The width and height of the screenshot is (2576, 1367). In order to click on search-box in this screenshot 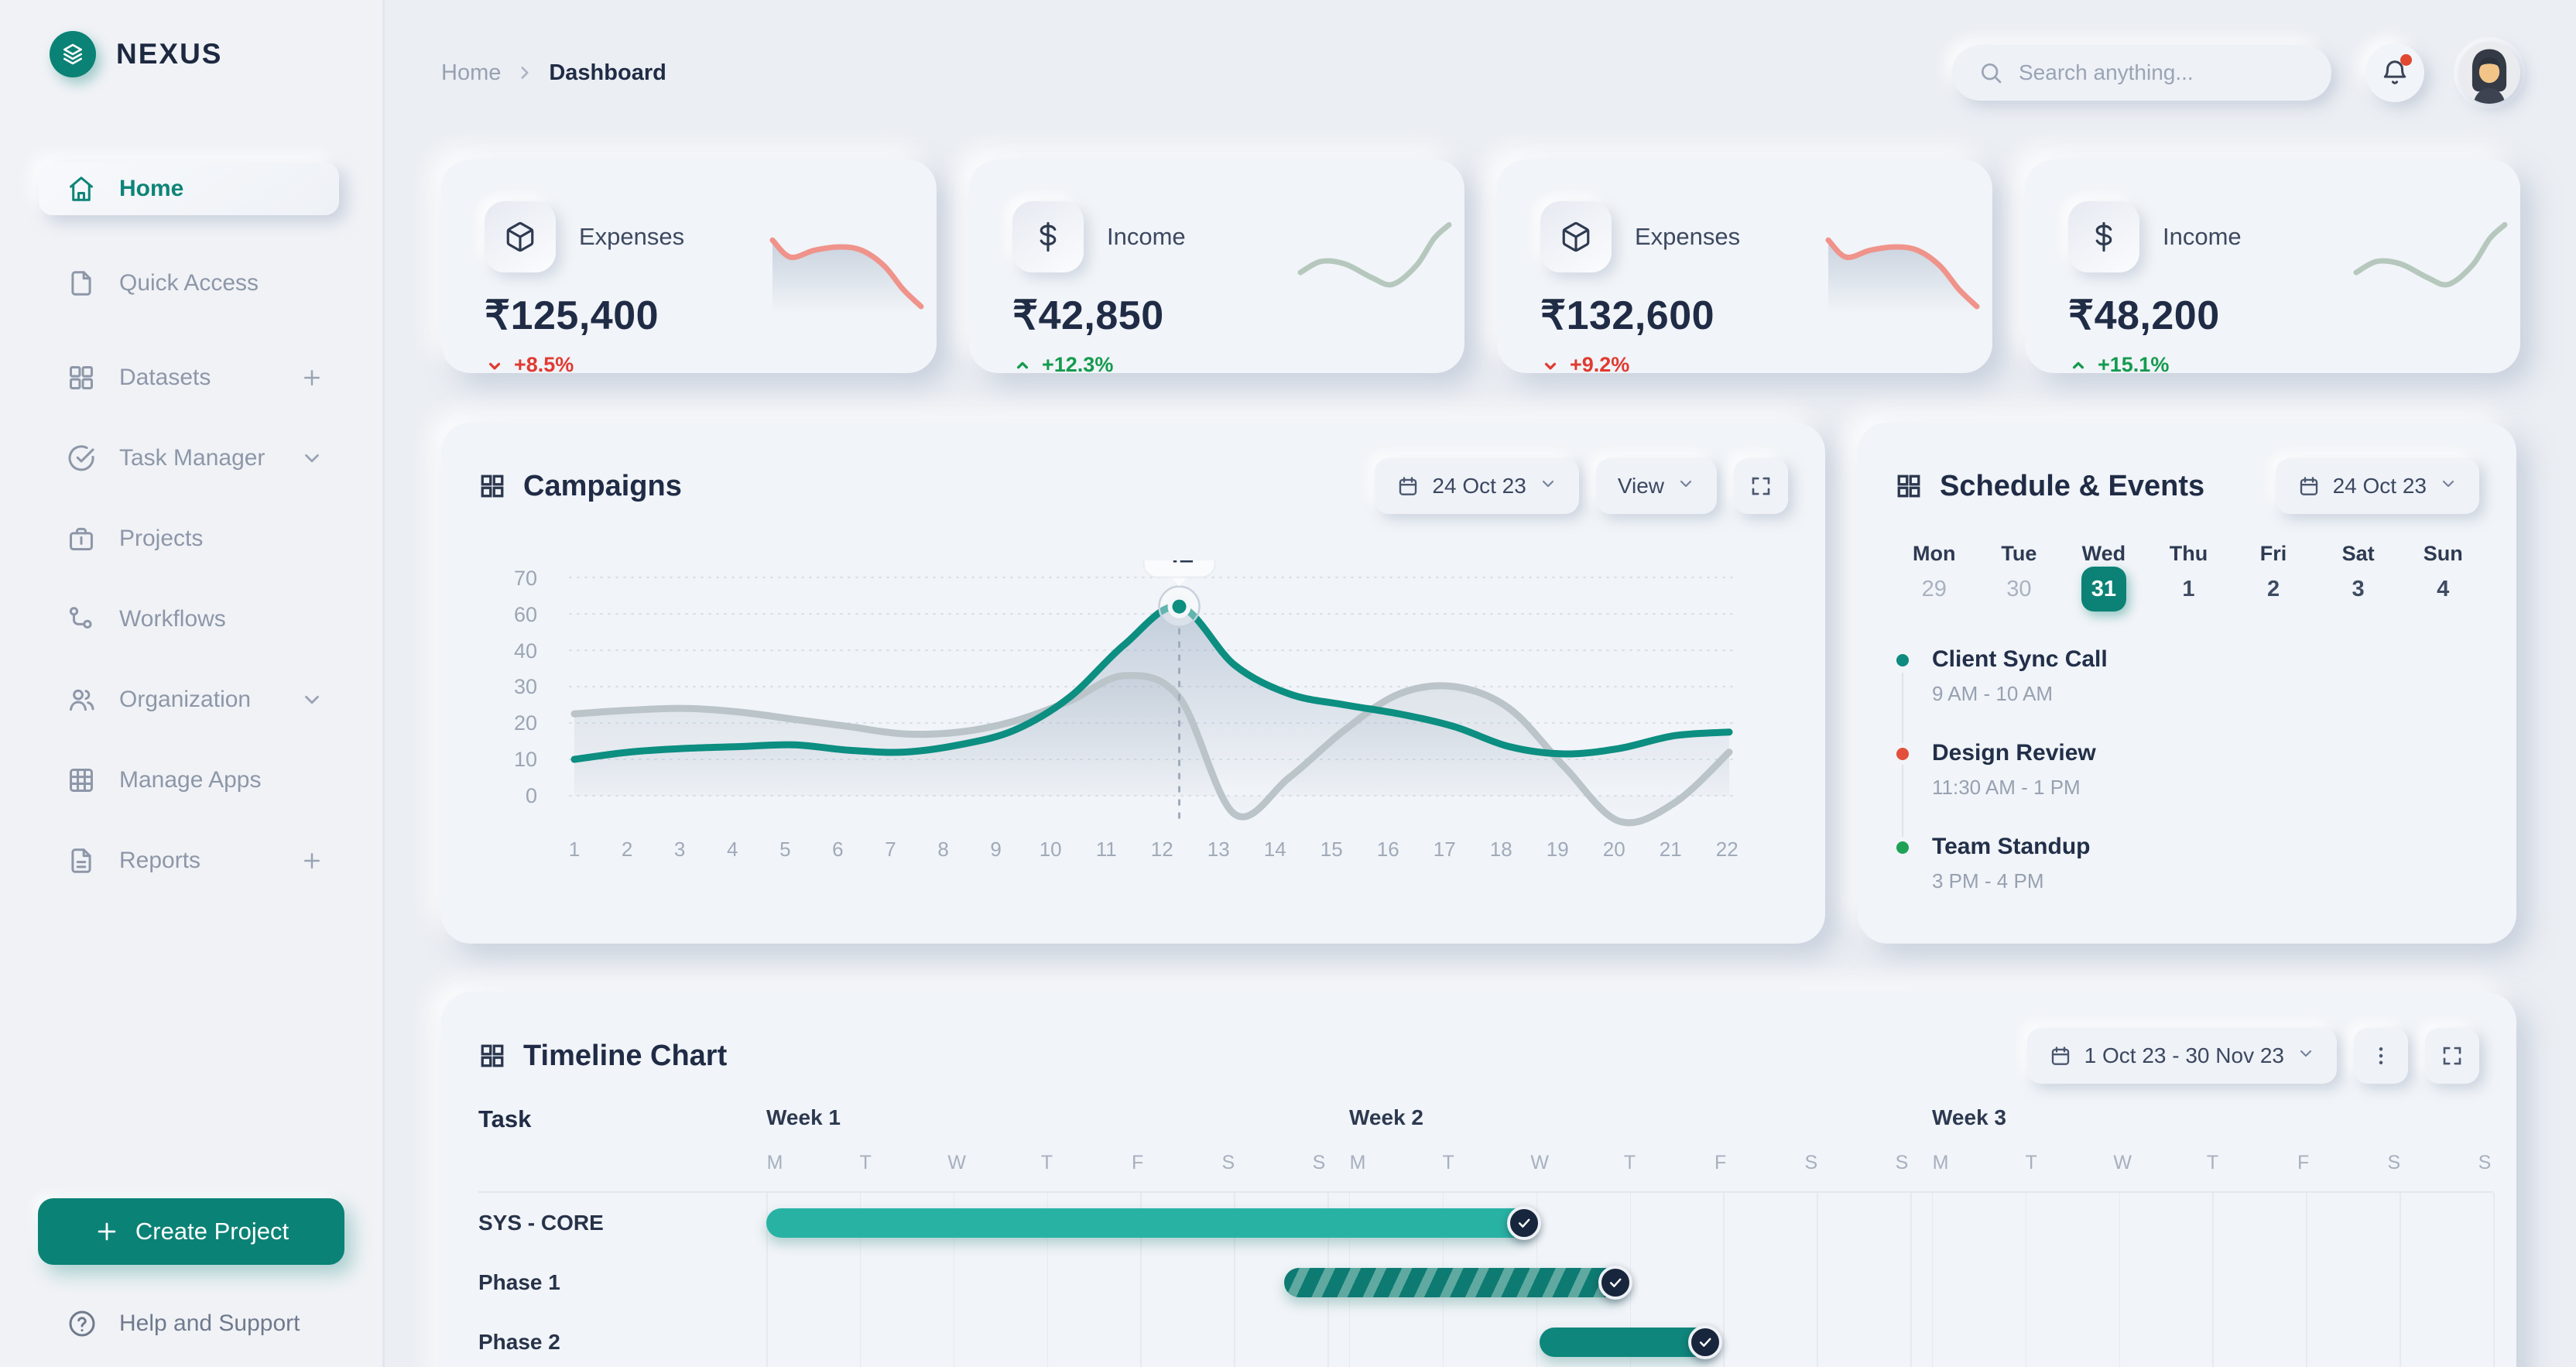, I will do `click(2142, 73)`.